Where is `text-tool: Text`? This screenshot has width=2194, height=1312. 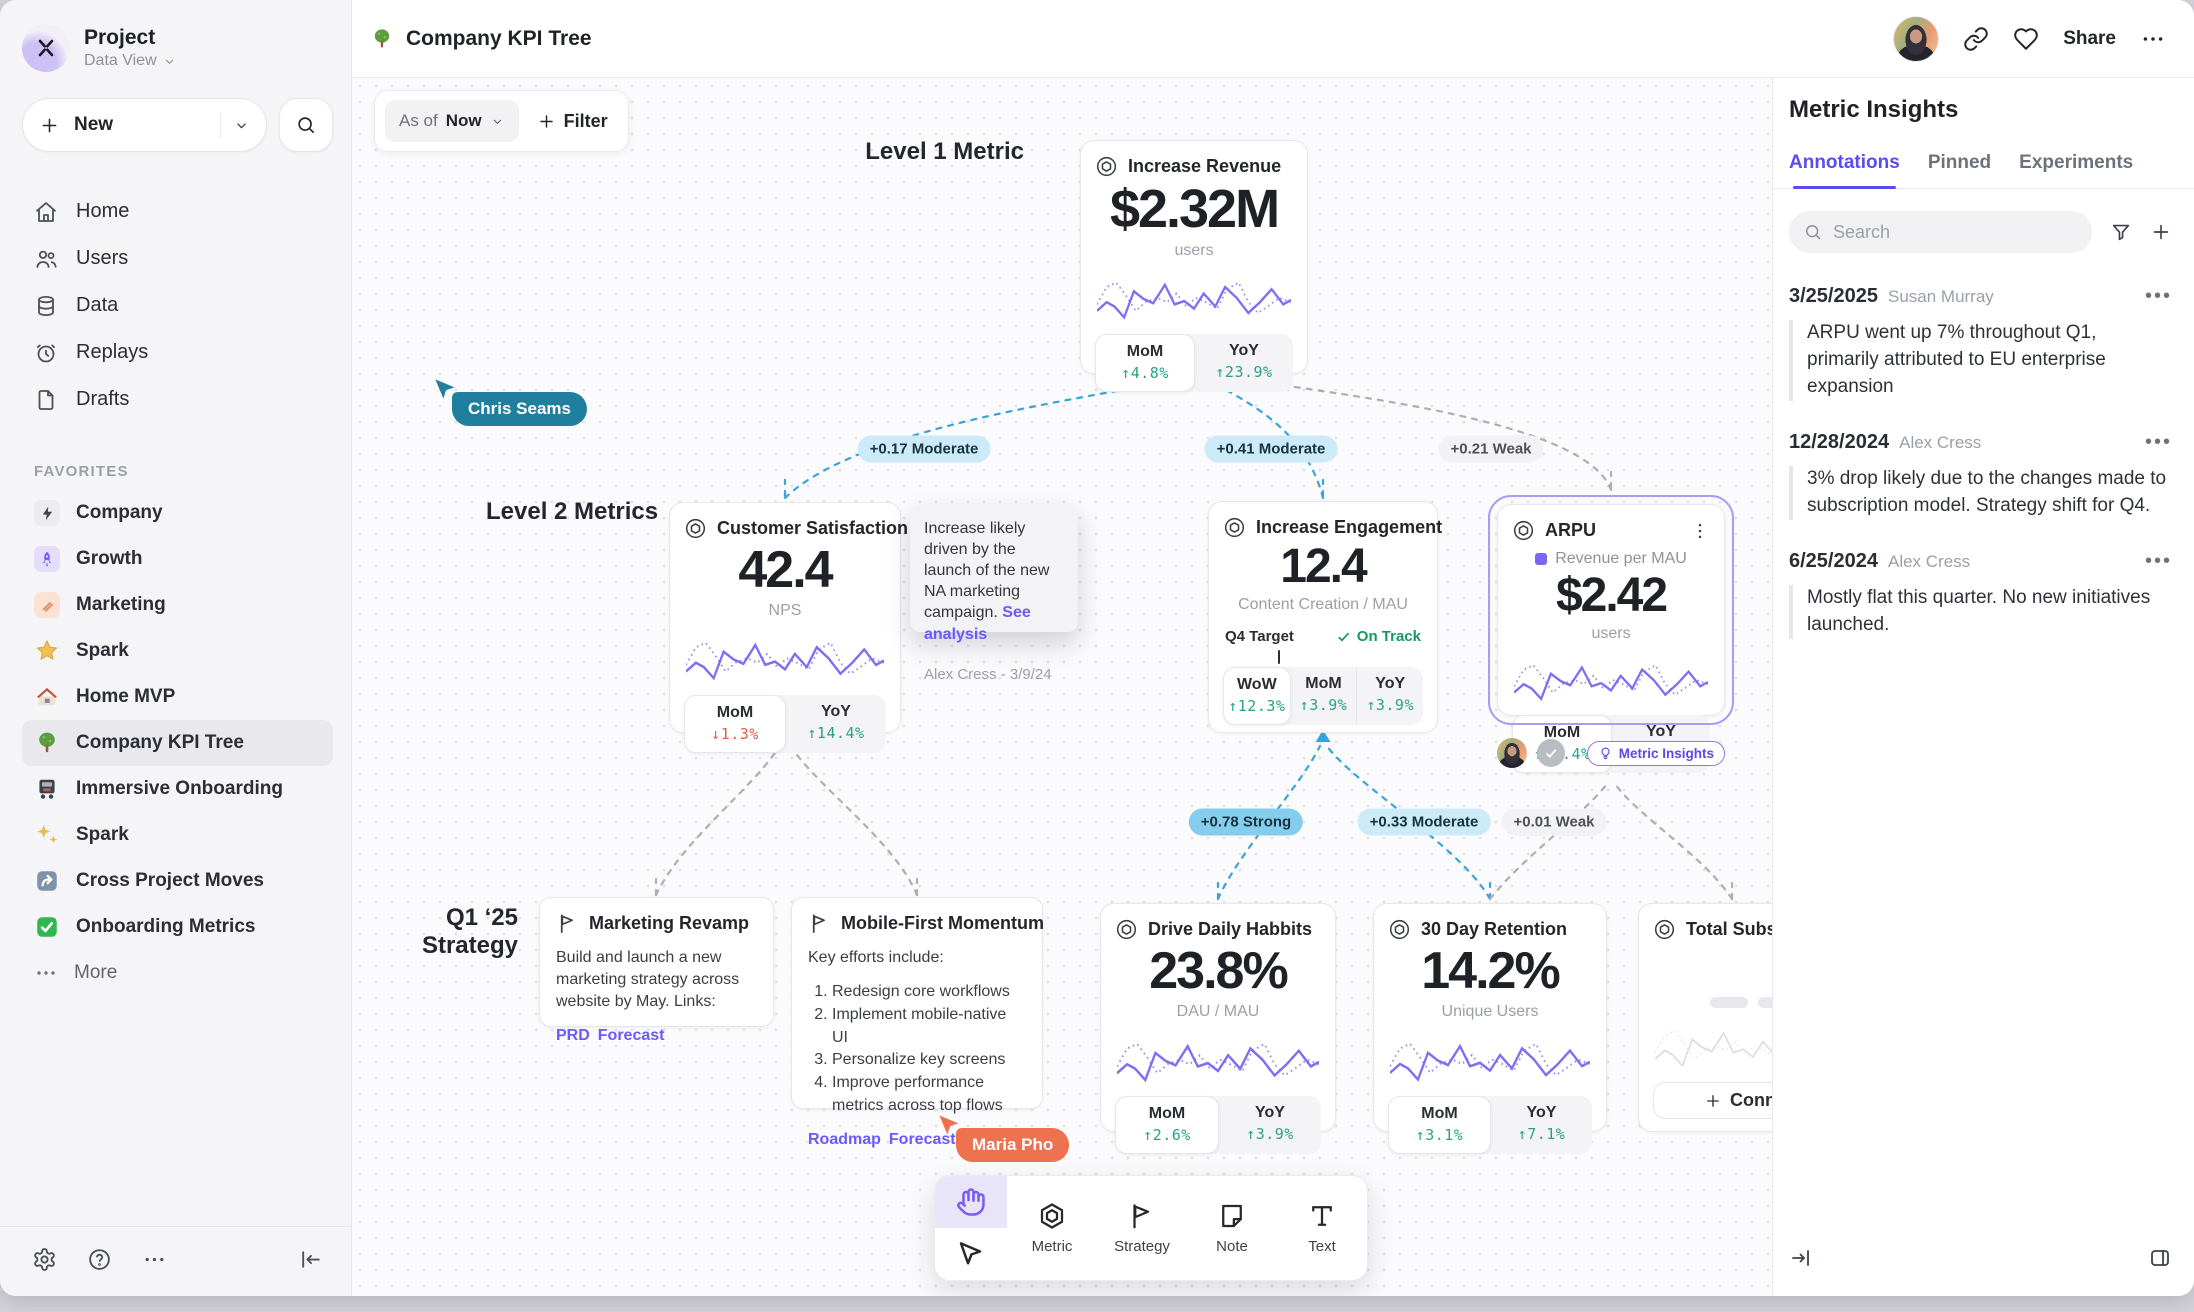
text-tool: Text is located at coordinates (1322, 1228).